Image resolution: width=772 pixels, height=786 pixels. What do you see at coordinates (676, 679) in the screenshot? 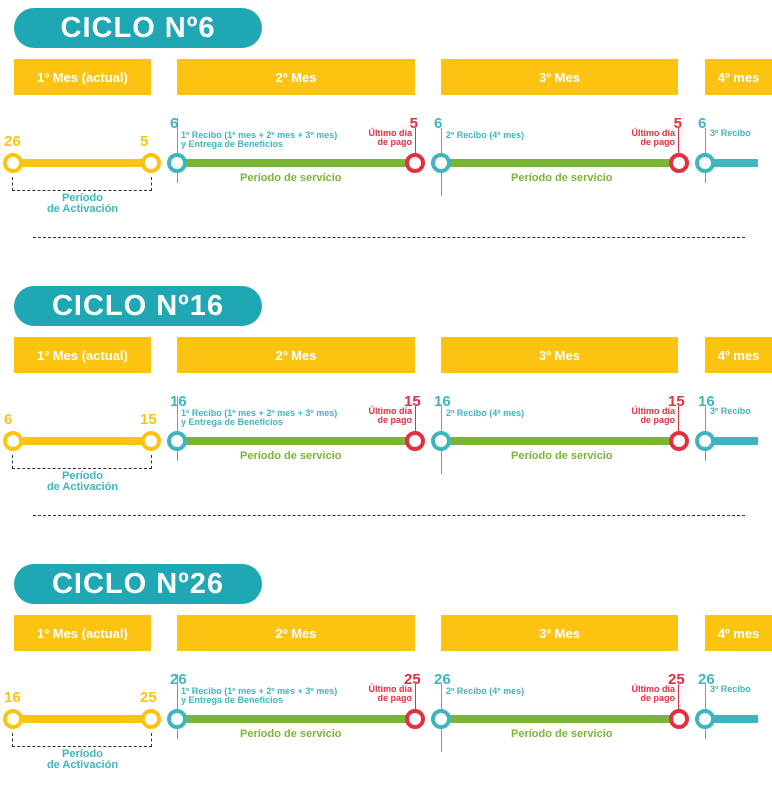
I see `due-2-day: 25` at bounding box center [676, 679].